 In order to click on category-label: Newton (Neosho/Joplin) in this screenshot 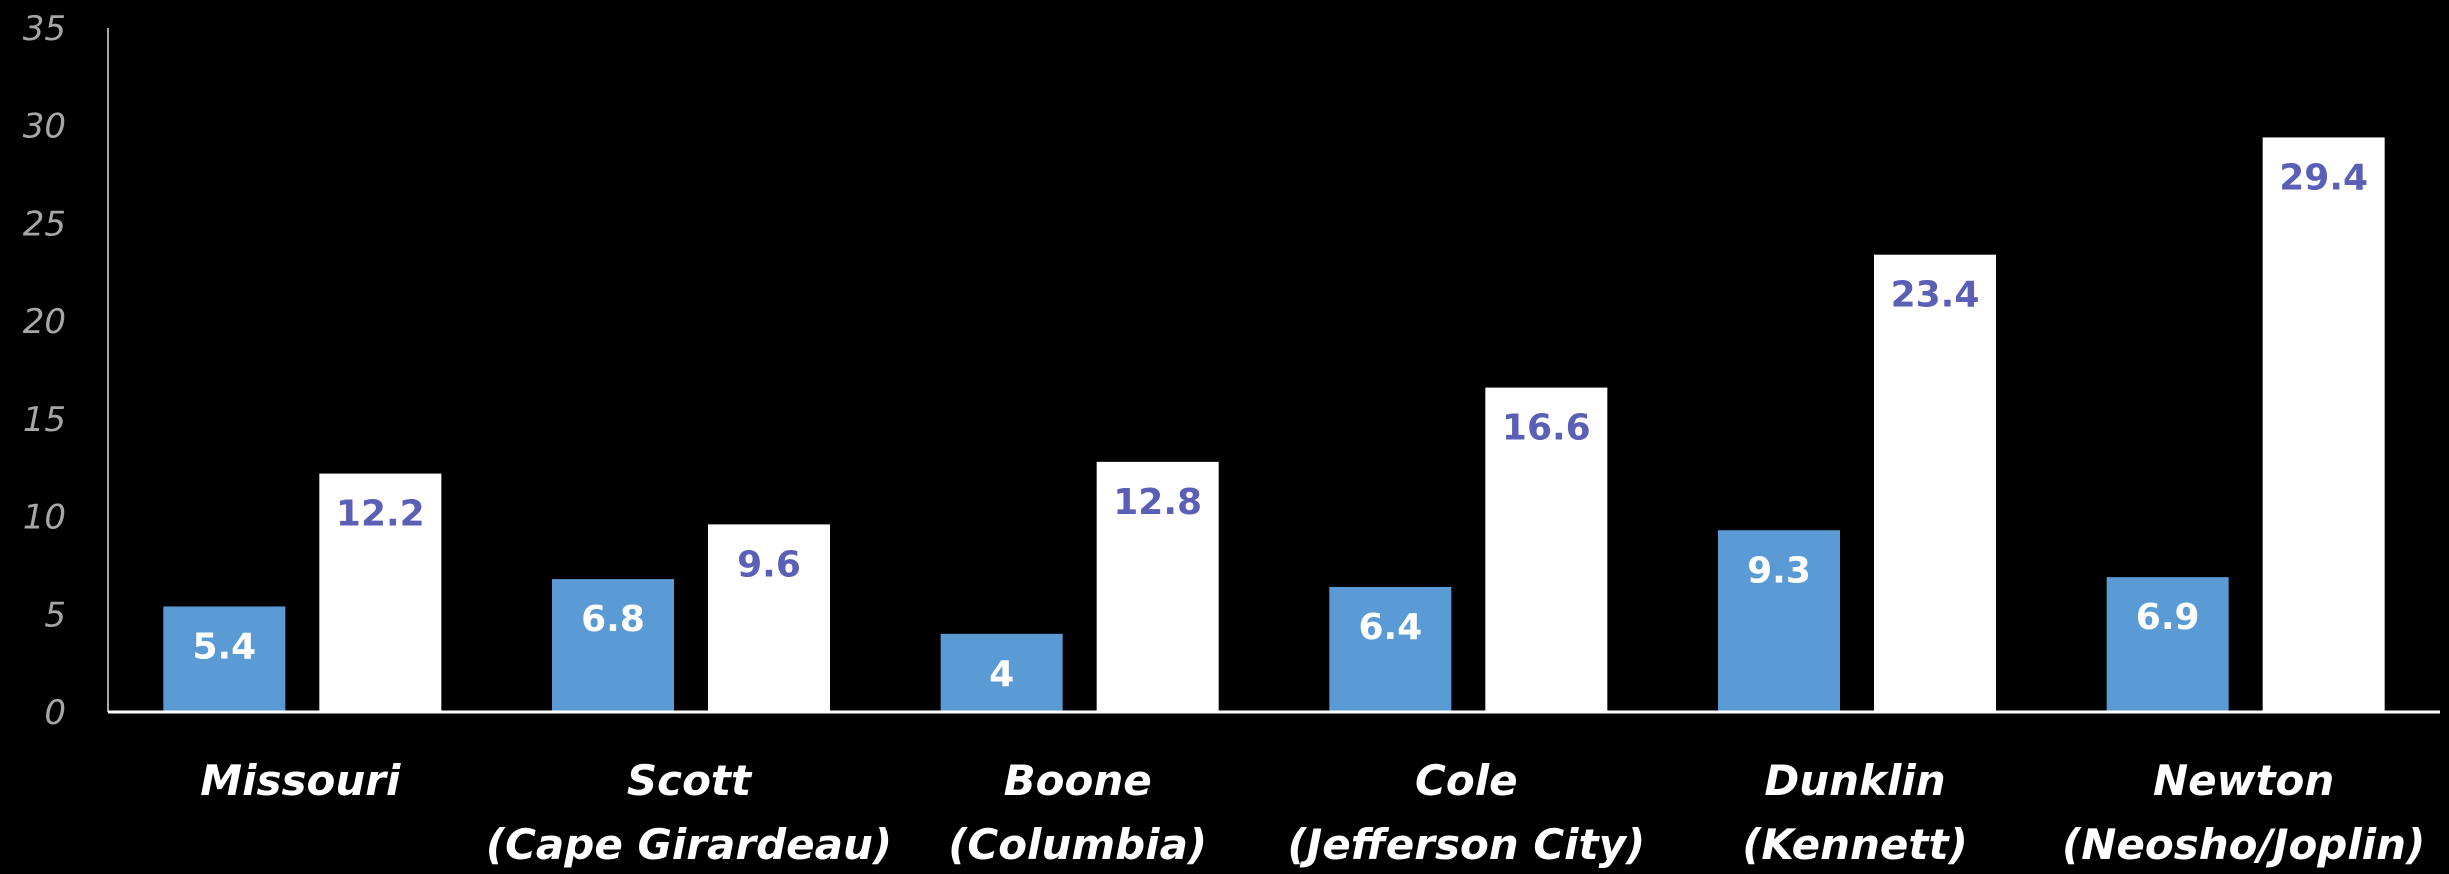, I will do `click(2243, 812)`.